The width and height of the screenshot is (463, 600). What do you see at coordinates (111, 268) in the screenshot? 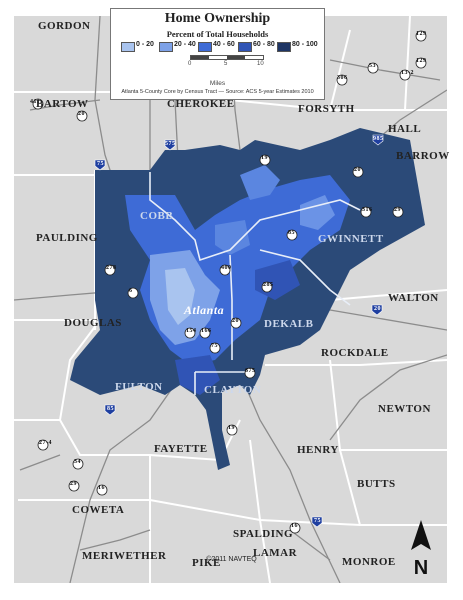
I see `route-label: 278` at bounding box center [111, 268].